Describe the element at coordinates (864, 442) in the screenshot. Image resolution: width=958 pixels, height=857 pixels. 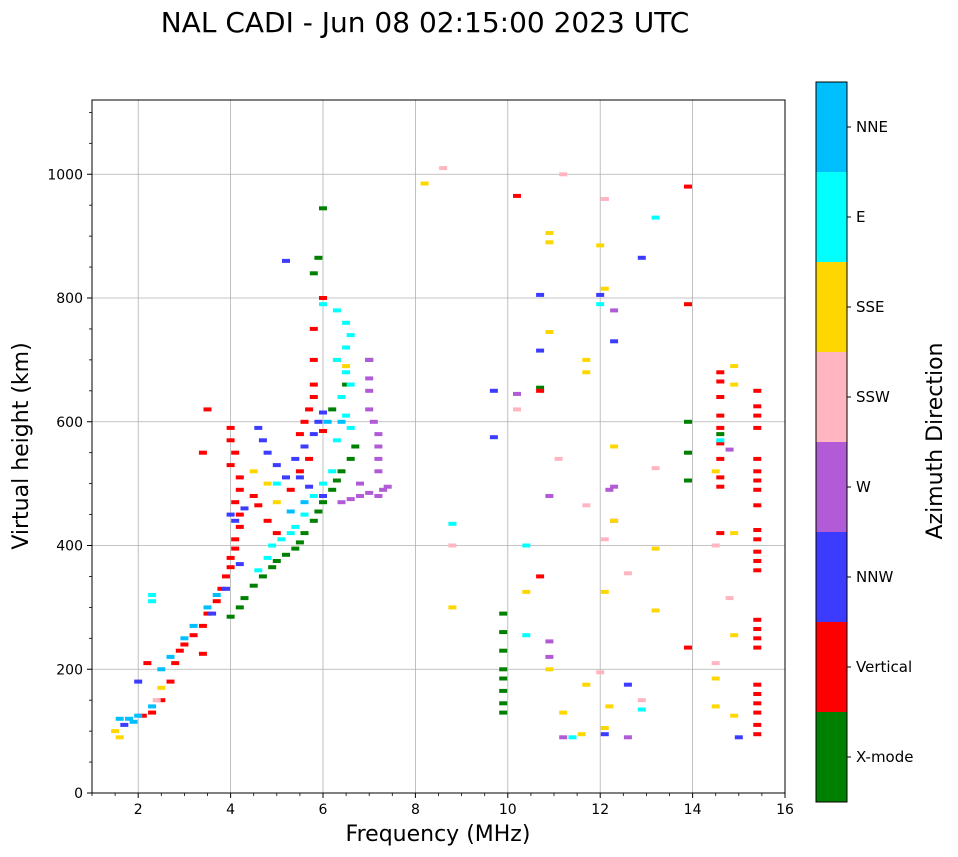
I see `colorbar: X-mode Vertical NNW W SSW SSE E NNE` at that location.